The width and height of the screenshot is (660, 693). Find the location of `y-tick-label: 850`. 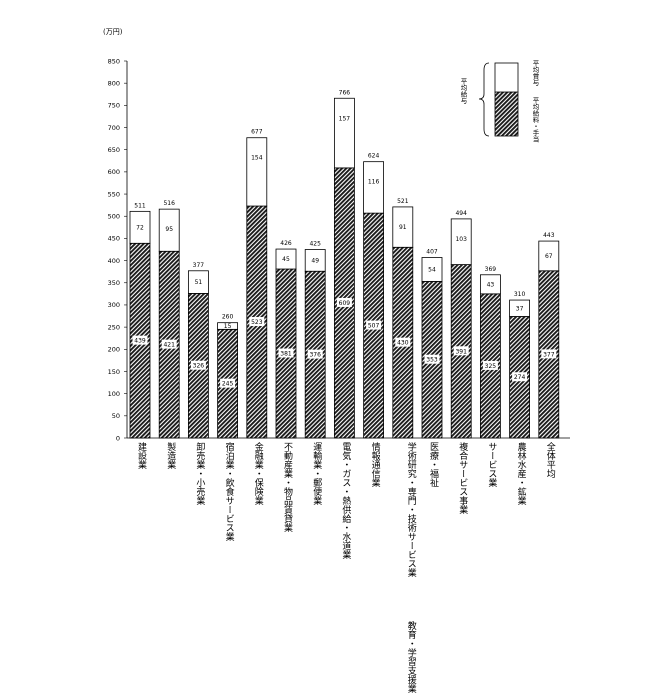

y-tick-label: 850 is located at coordinates (114, 61).